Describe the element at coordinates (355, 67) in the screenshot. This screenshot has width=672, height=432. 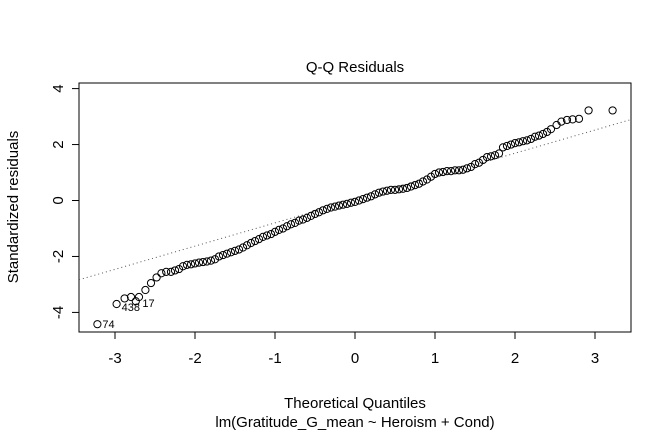
I see `chart-title: Q-Q Residuals` at that location.